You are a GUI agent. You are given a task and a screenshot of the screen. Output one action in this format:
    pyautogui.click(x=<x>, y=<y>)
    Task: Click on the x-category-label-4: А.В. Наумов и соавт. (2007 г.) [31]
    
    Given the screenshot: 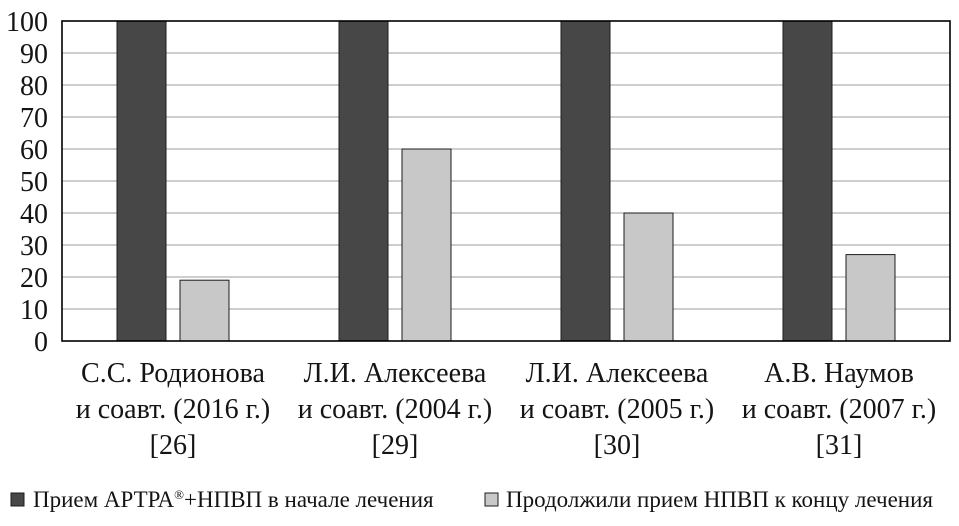 What is the action you would take?
    pyautogui.click(x=839, y=409)
    